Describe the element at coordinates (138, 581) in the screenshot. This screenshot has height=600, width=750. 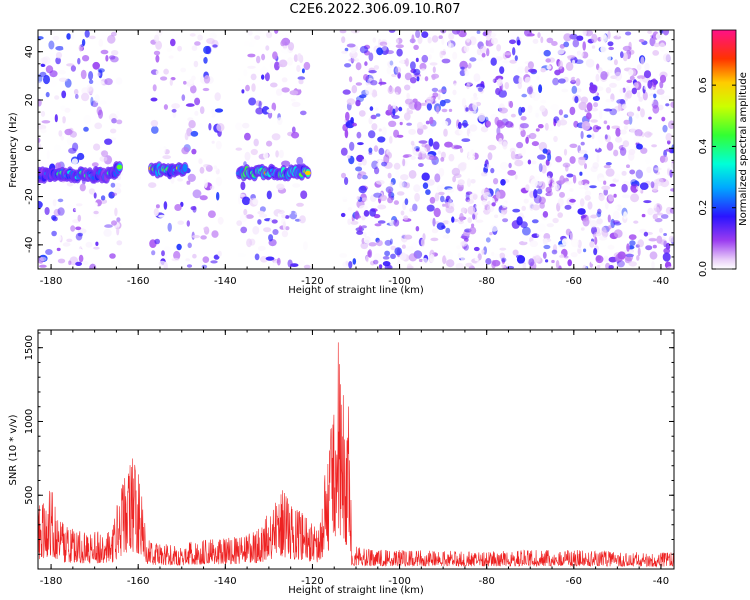
I see `x-tick-label: -160` at that location.